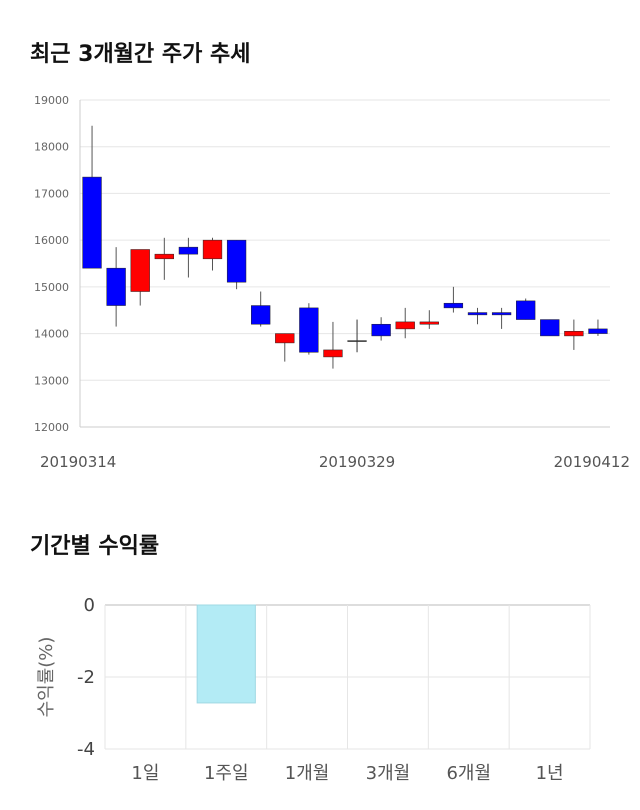 The height and width of the screenshot is (810, 640). I want to click on y-tick-label: 14000, so click(51, 334).